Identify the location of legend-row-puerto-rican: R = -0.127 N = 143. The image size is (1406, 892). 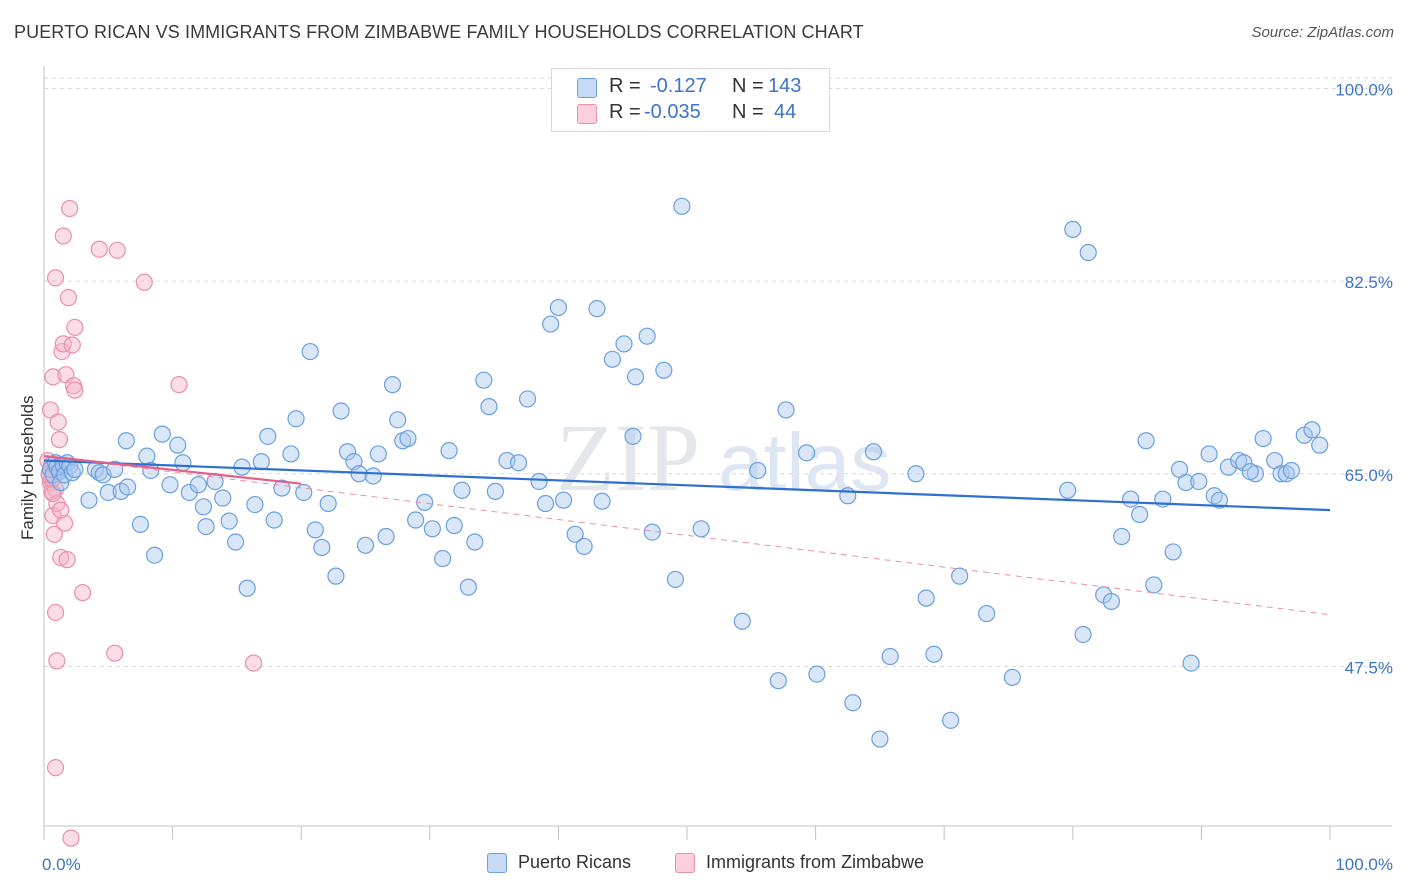
(690, 88).